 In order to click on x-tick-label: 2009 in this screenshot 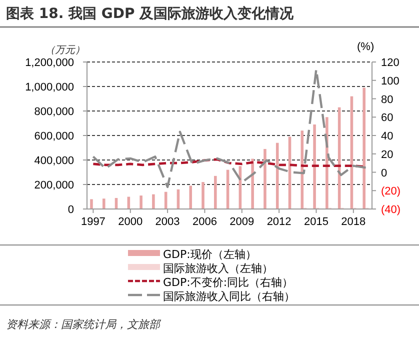, I will do `click(242, 222)`.